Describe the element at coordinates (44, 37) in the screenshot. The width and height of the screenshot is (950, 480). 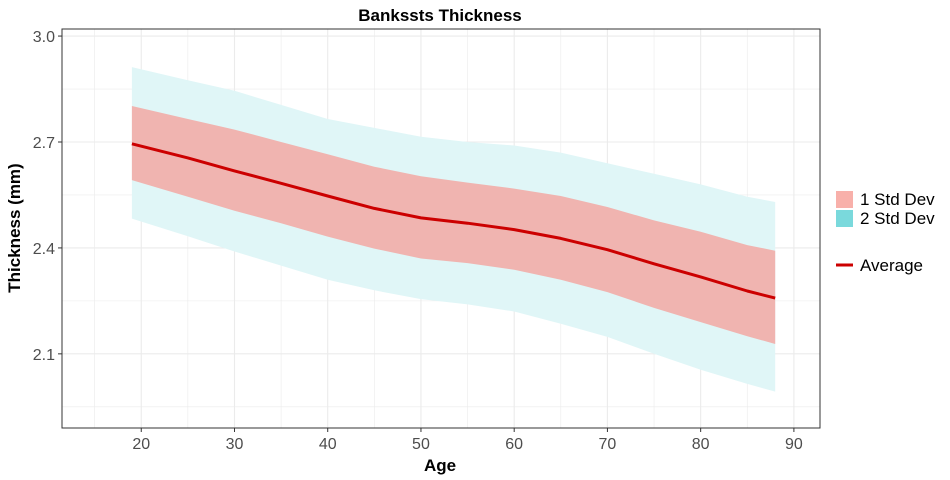
I see `y-tick-label: 3.0` at that location.